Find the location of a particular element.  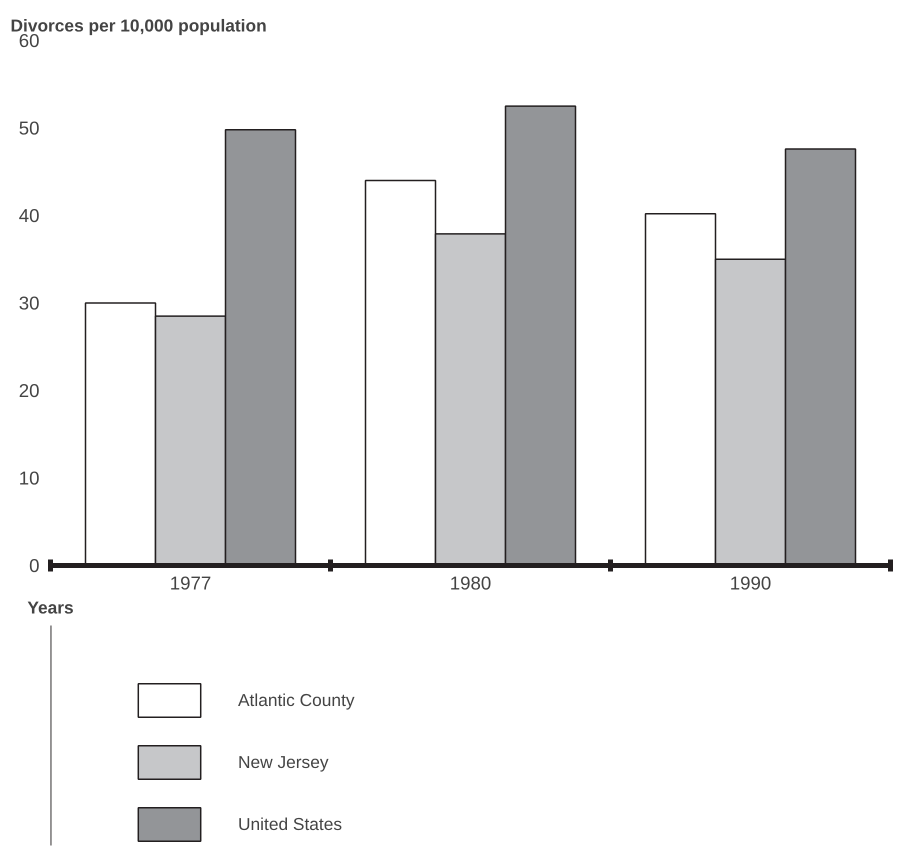

y-tick-label: 30 is located at coordinates (29, 303).